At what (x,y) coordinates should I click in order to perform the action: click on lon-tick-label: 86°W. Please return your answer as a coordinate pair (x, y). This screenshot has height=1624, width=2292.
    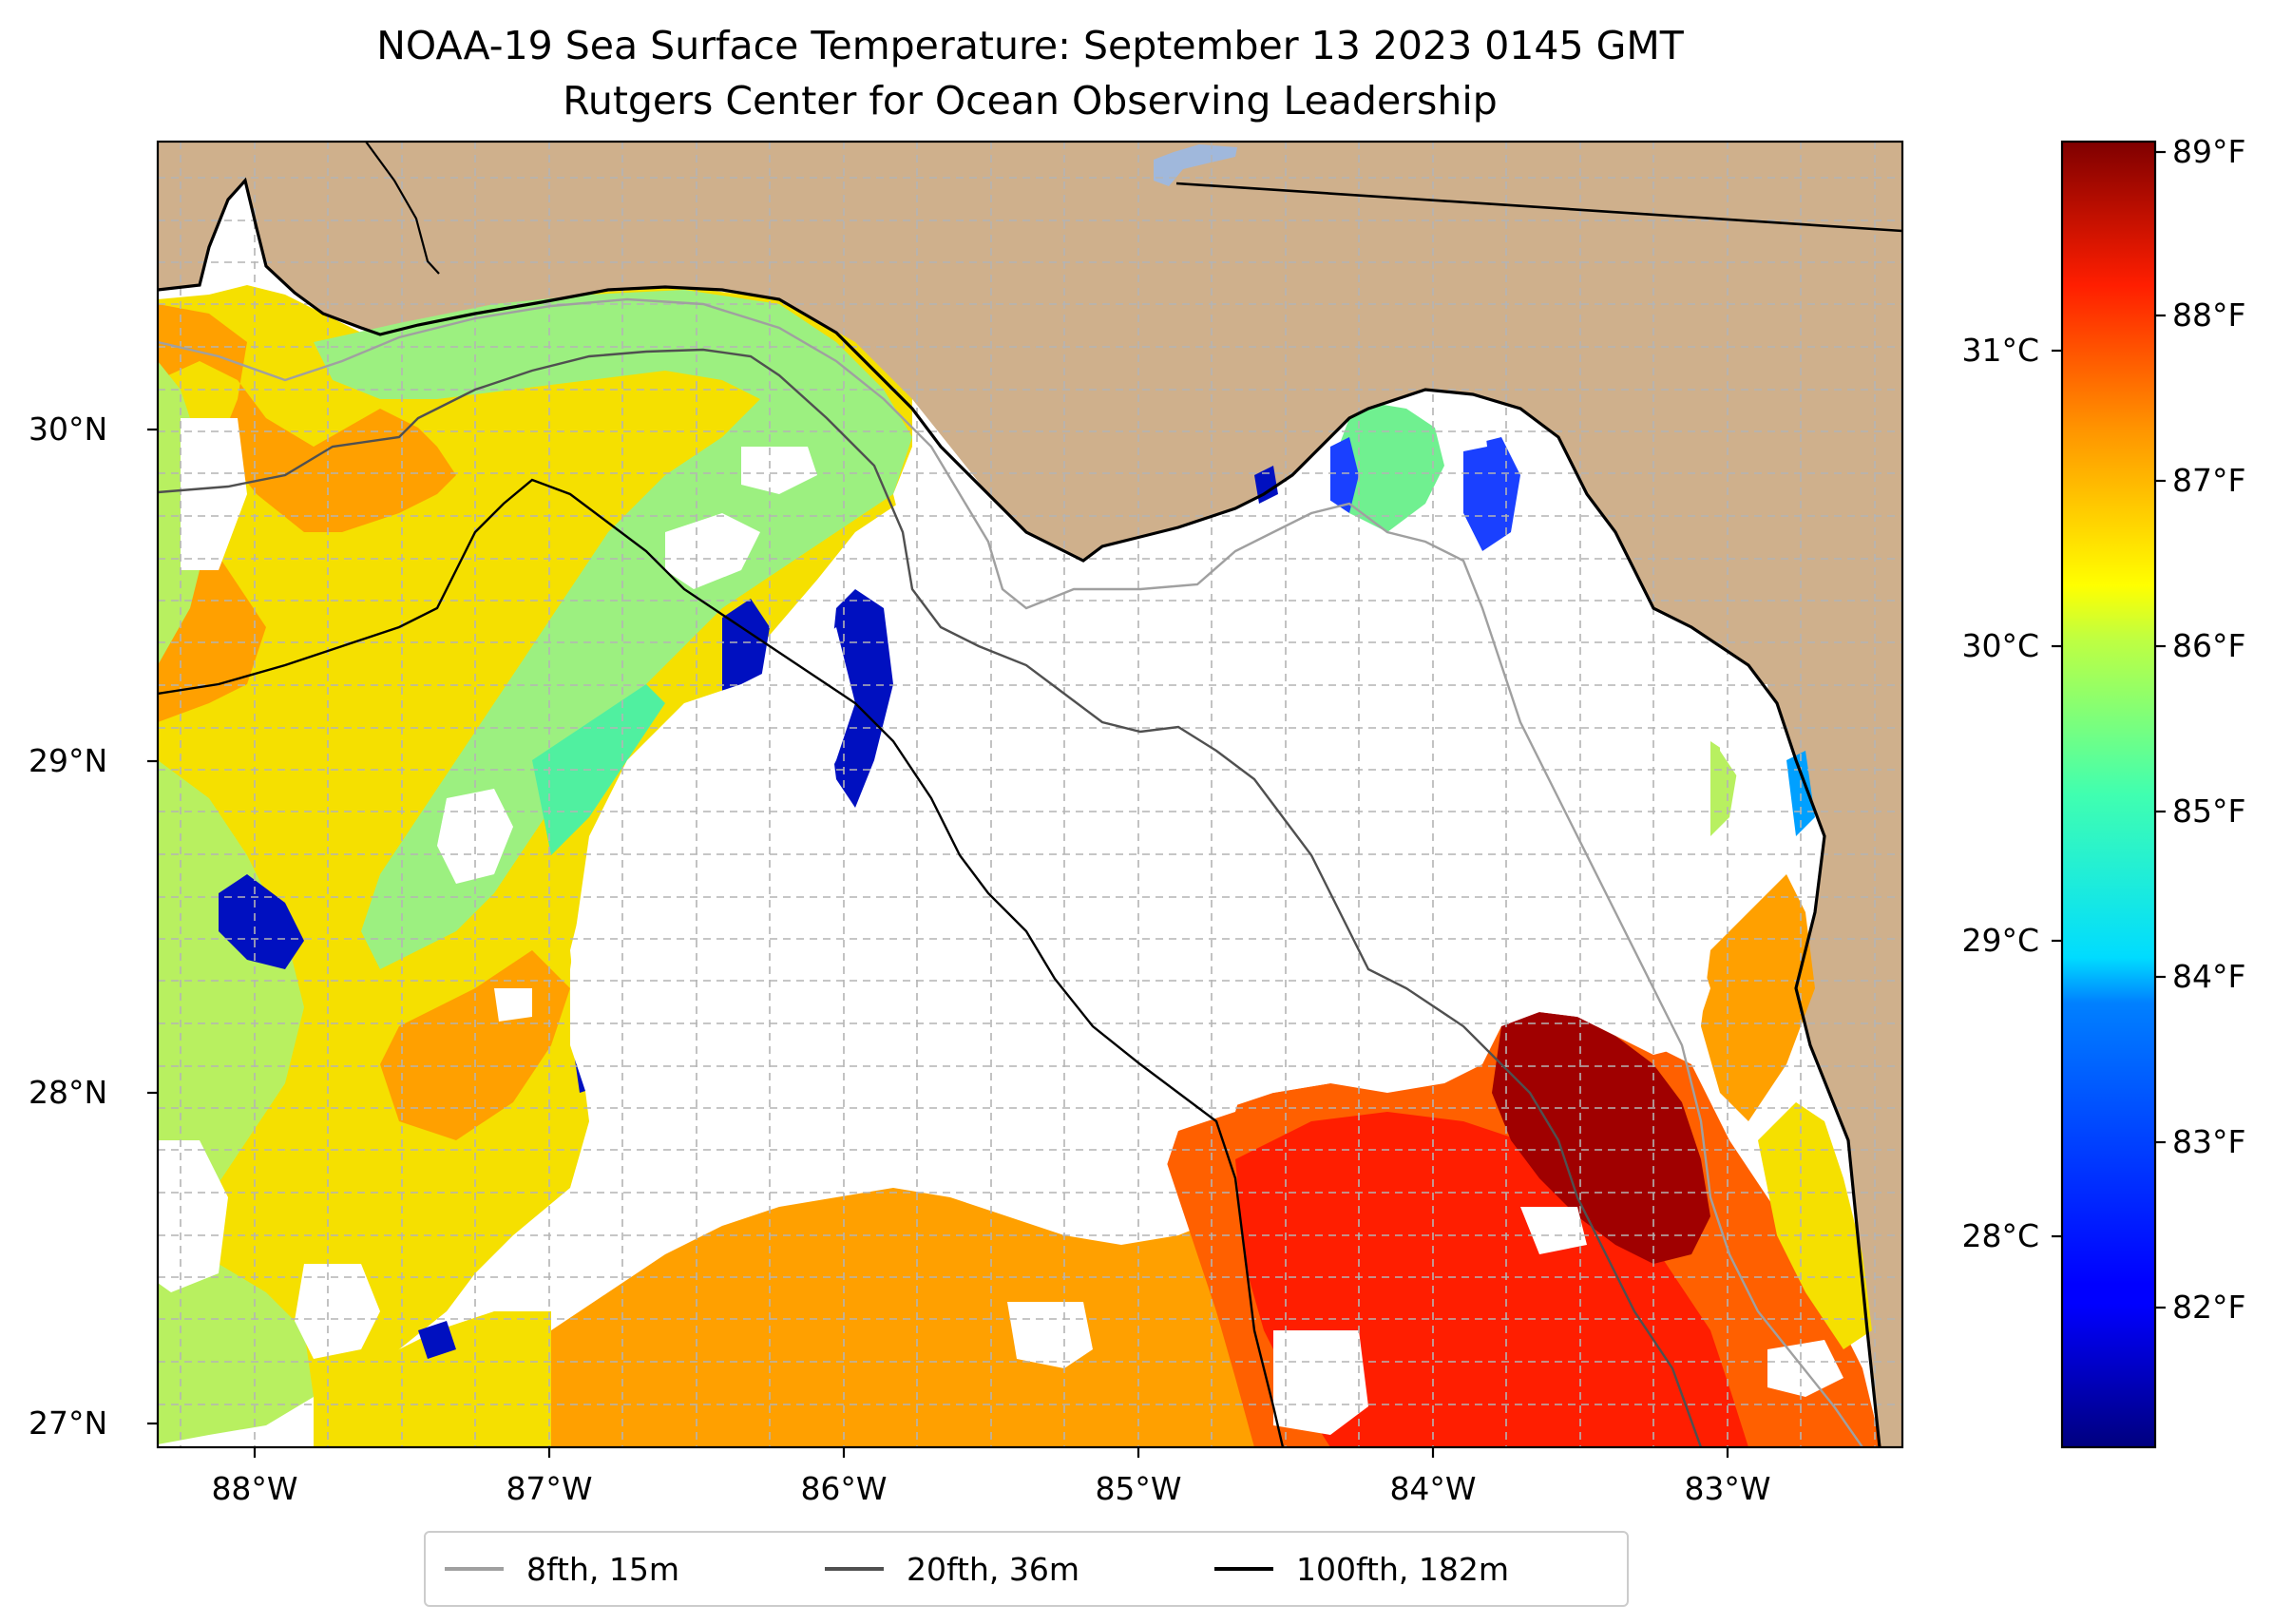
    Looking at the image, I should click on (844, 1488).